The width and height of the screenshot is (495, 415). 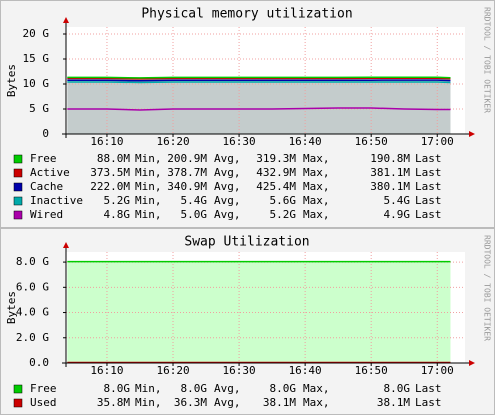 What do you see at coordinates (39, 362) in the screenshot?
I see `y-tick-label: 0.0` at bounding box center [39, 362].